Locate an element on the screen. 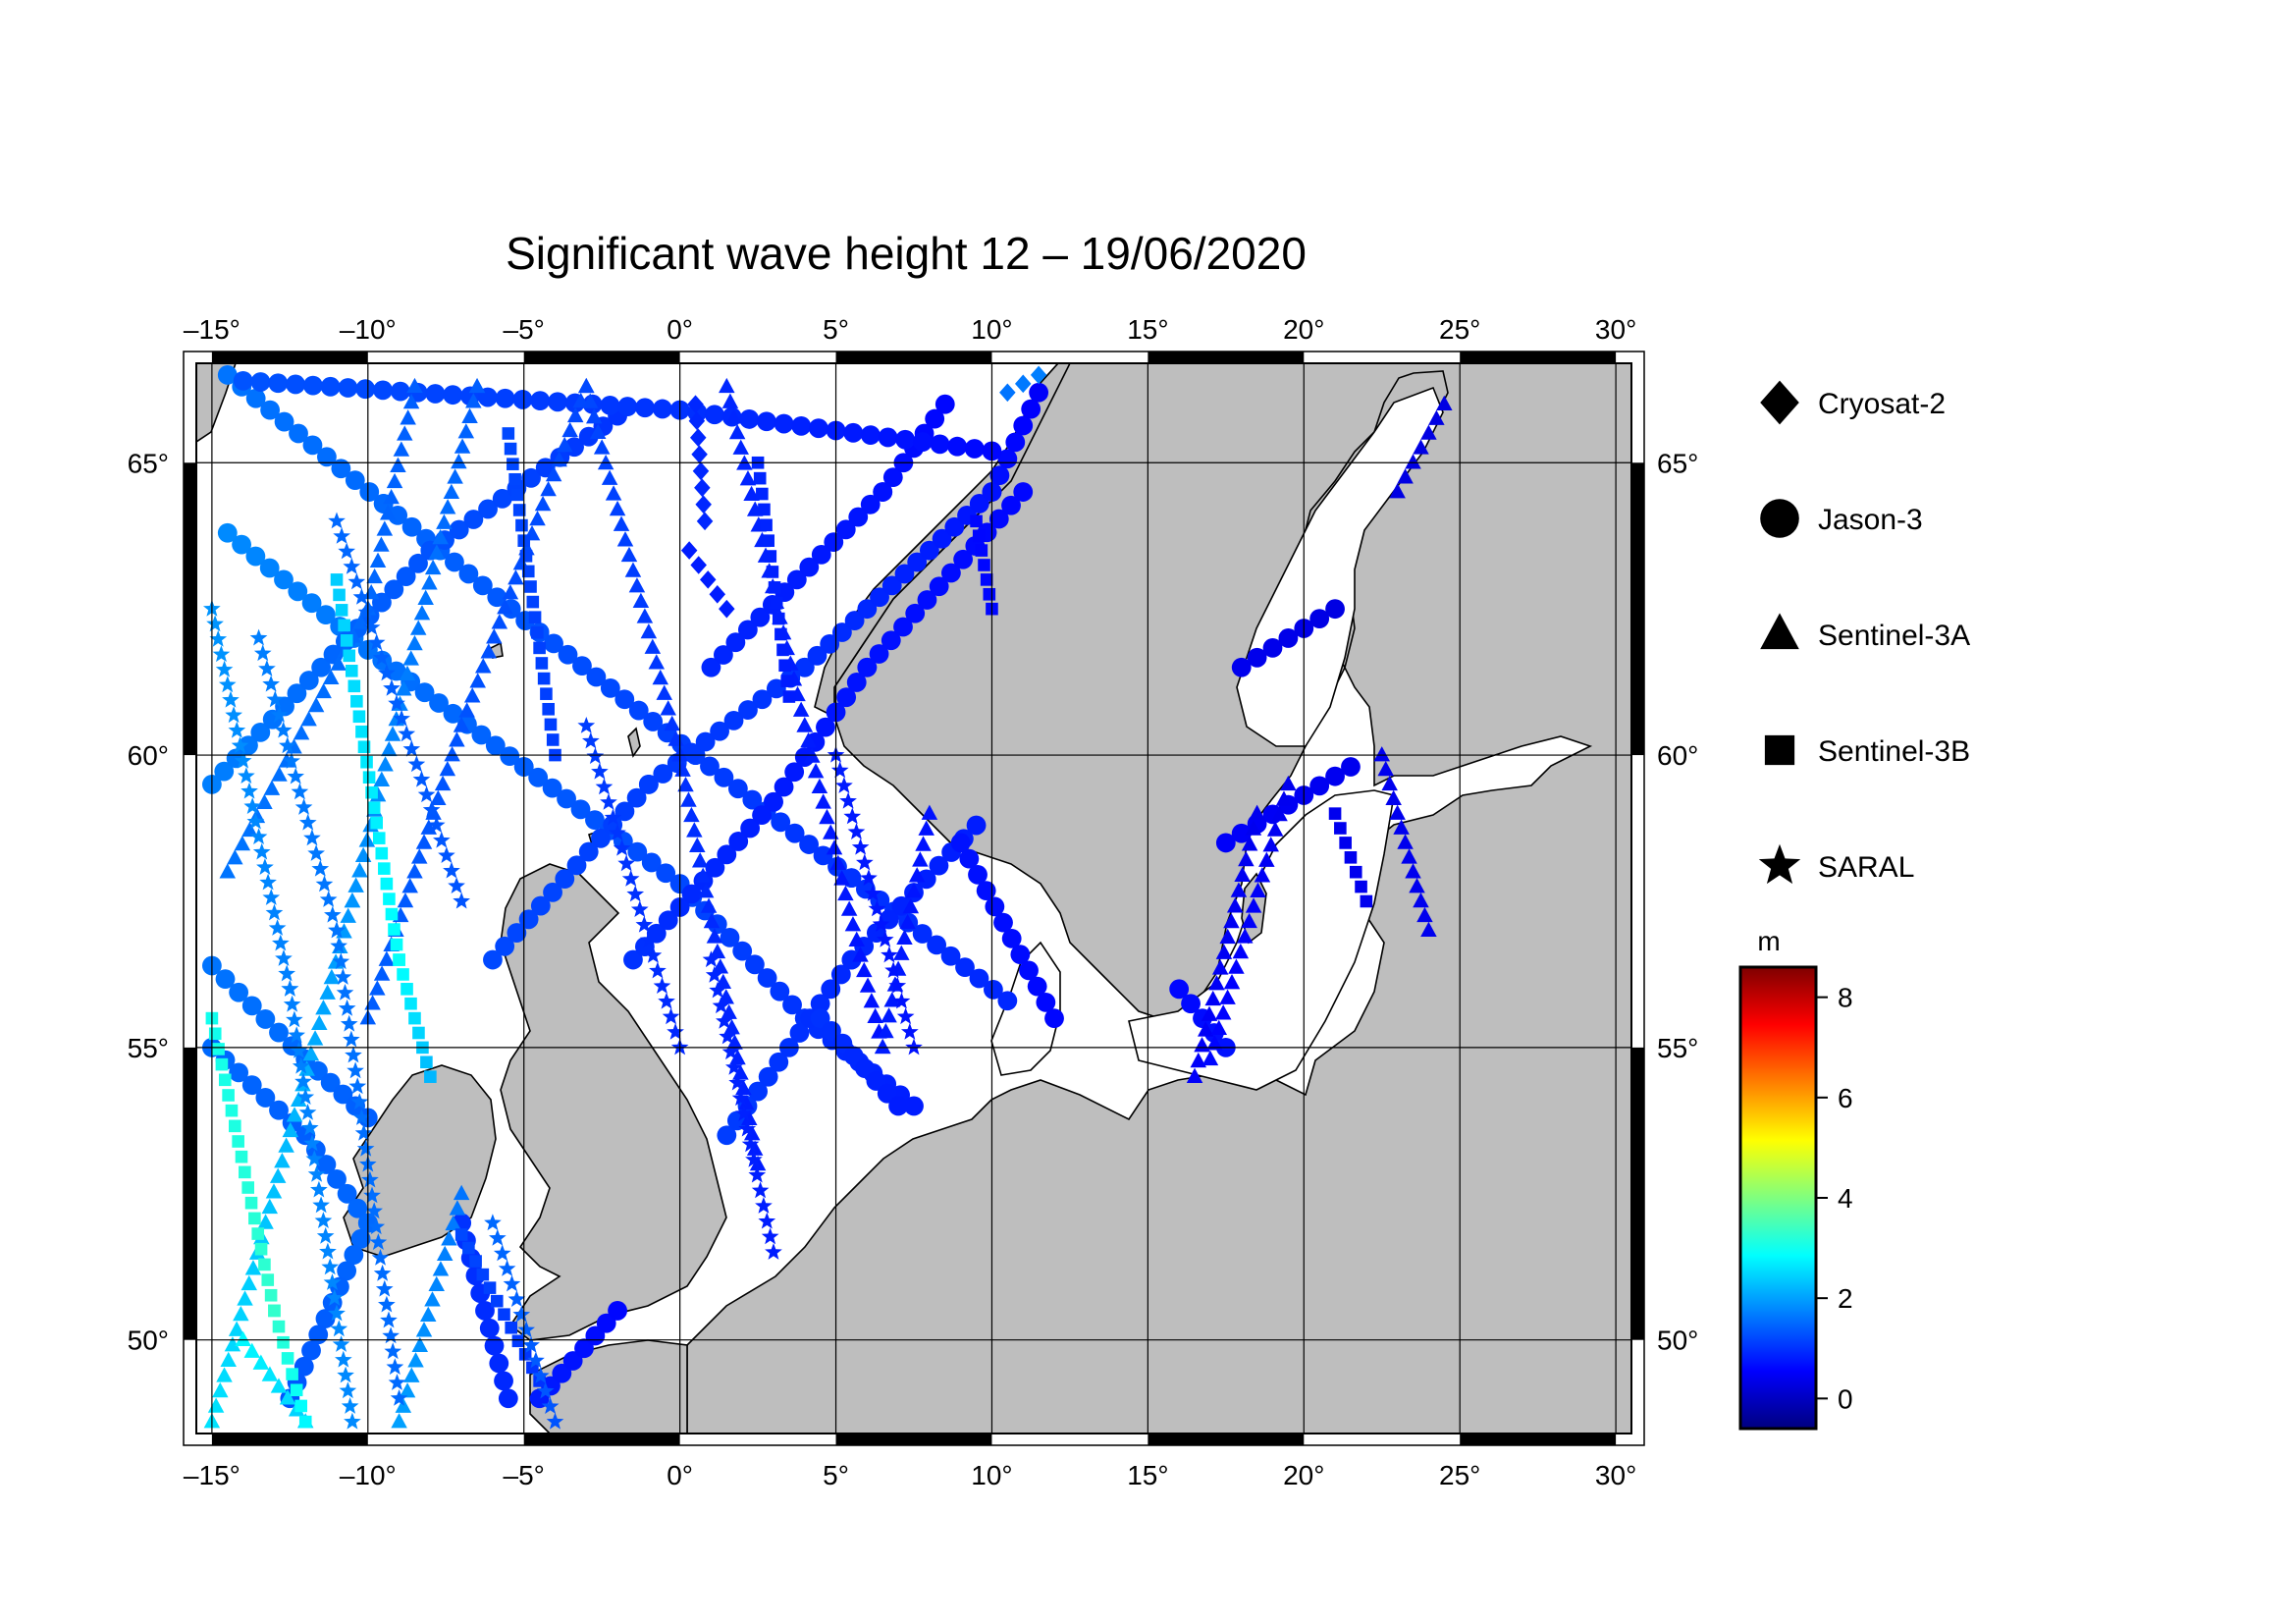  circle-icon is located at coordinates (1779, 519).